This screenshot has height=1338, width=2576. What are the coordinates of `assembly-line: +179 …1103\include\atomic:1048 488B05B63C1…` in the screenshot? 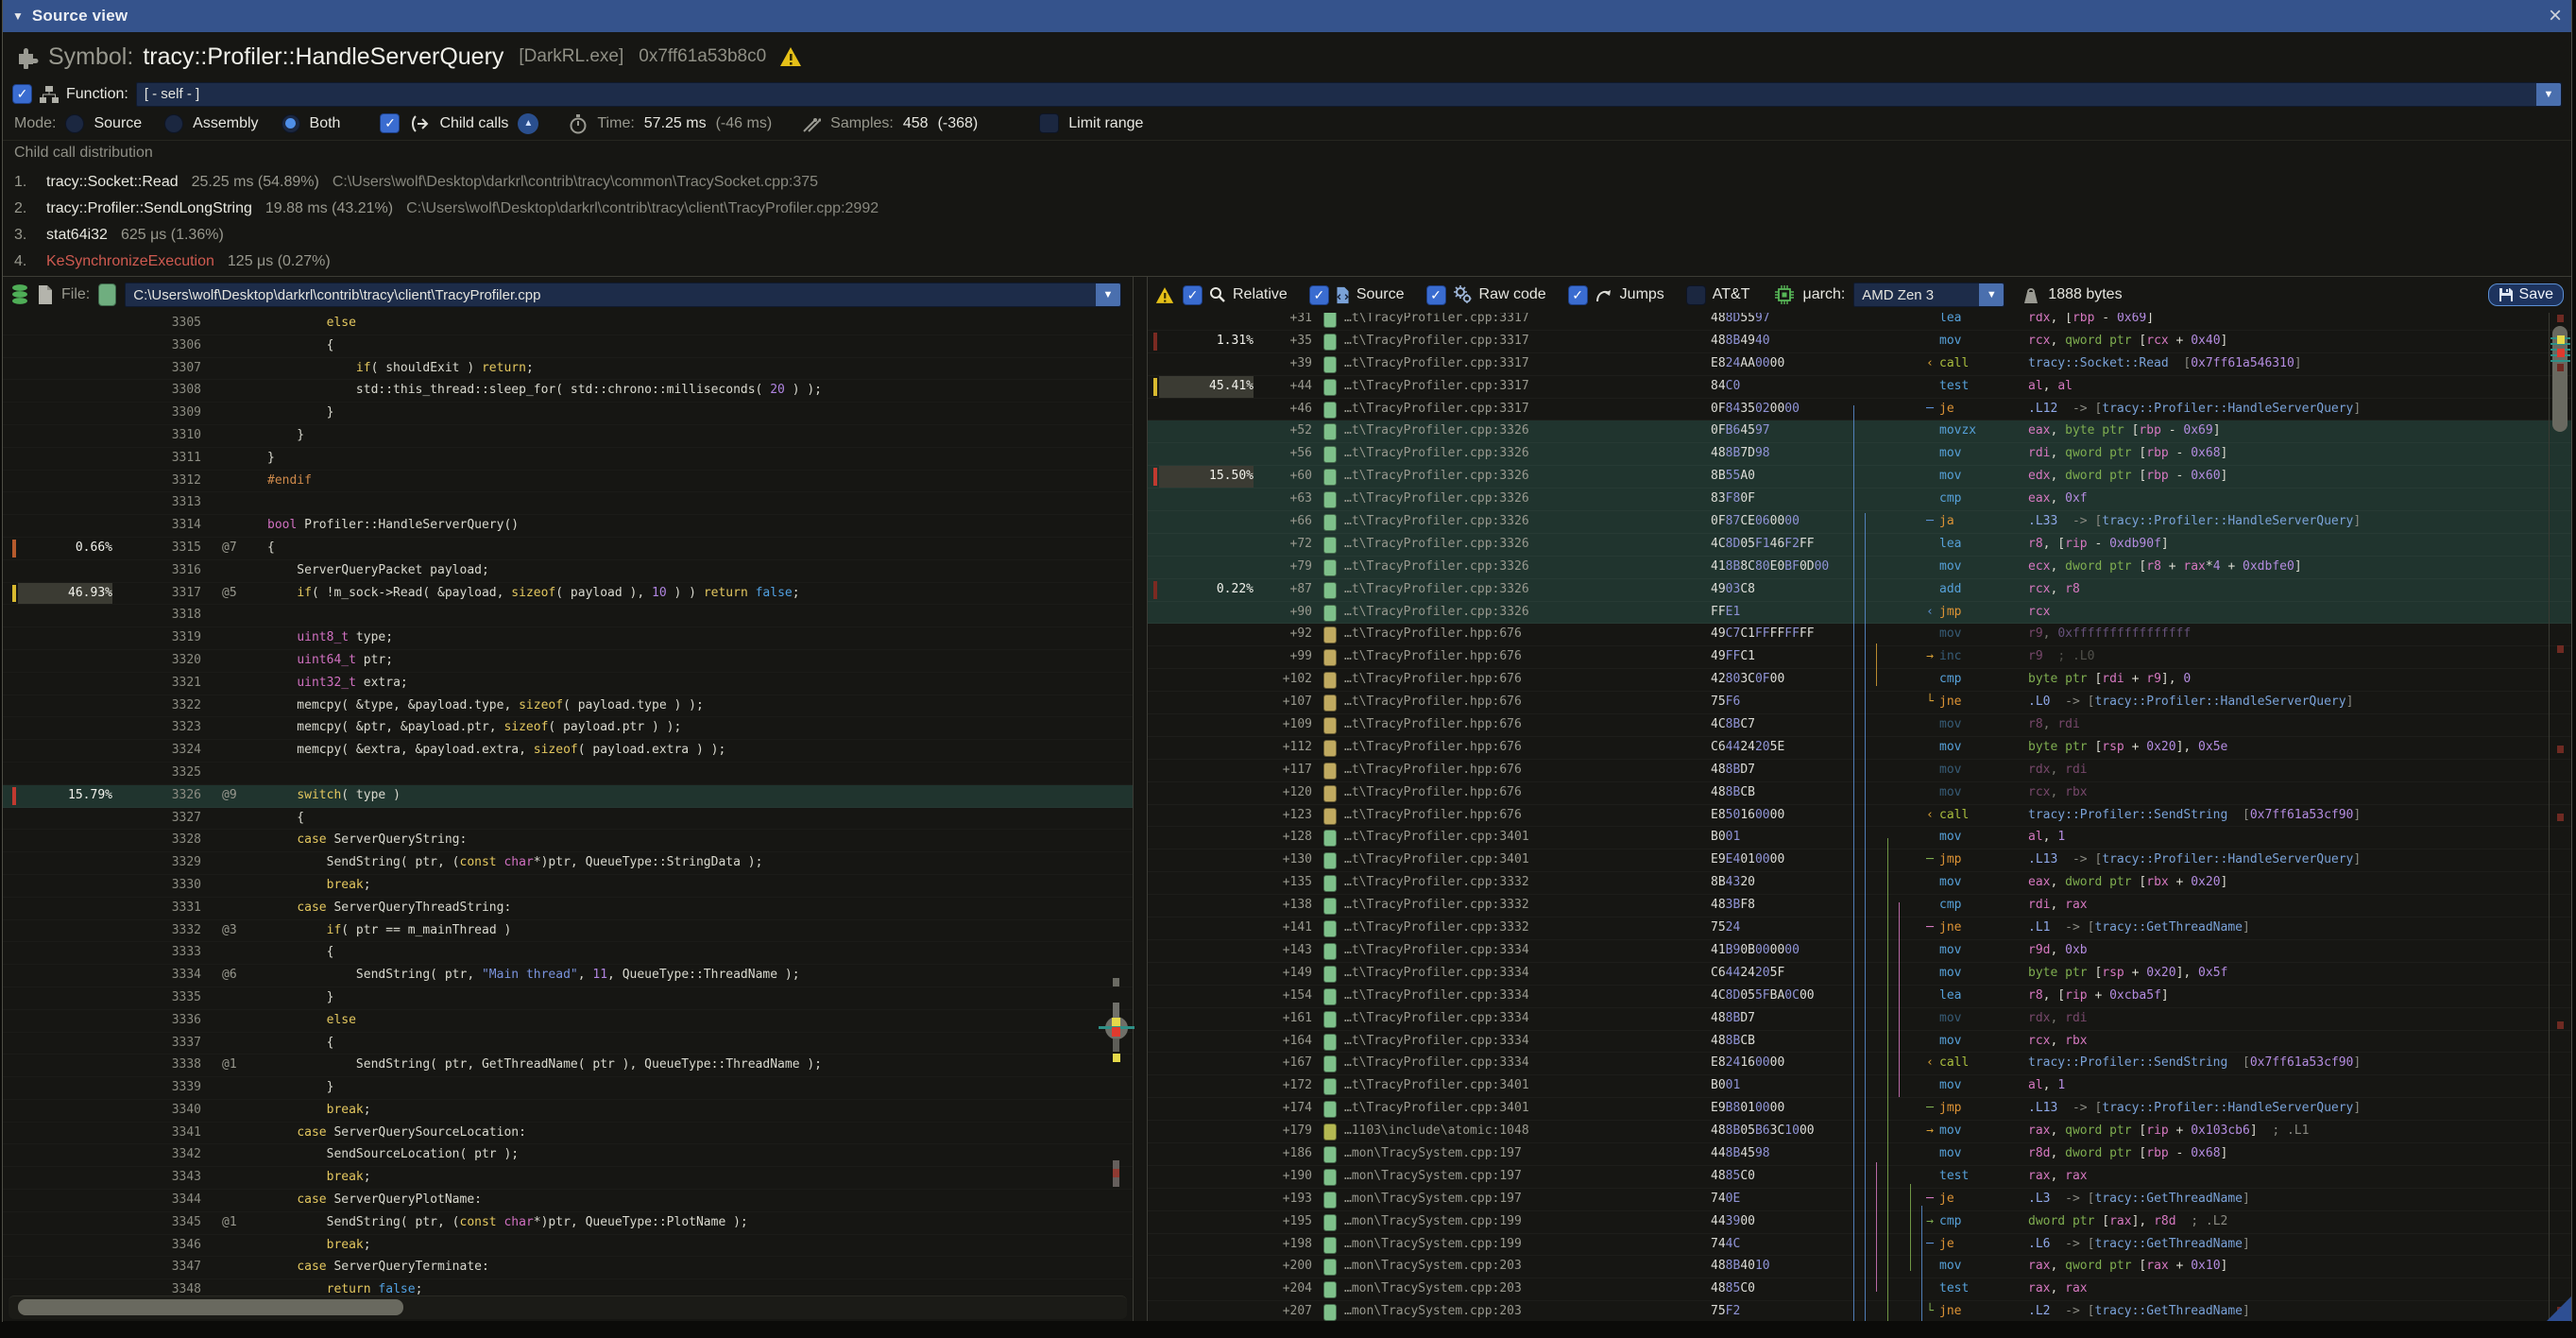 It's located at (1860, 1132).